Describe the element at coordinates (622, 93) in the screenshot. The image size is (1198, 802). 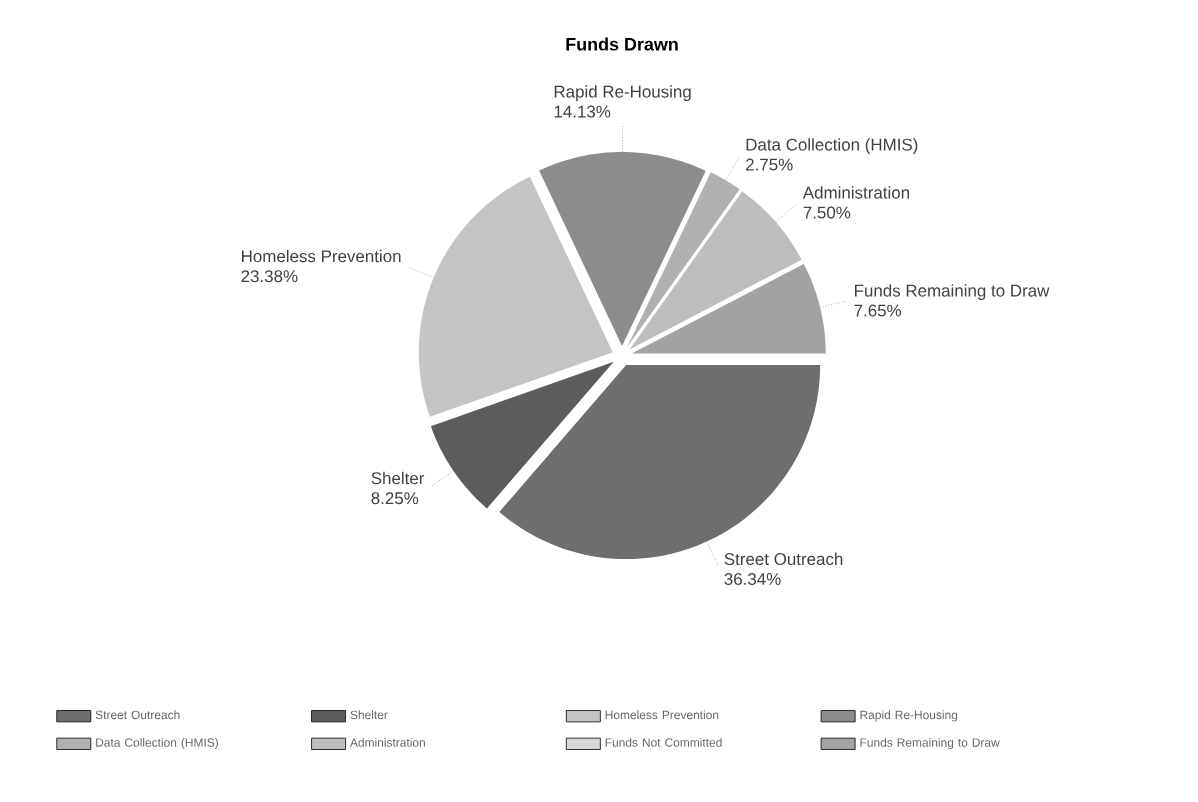
I see `slice-label: Rapid Re-Housing` at that location.